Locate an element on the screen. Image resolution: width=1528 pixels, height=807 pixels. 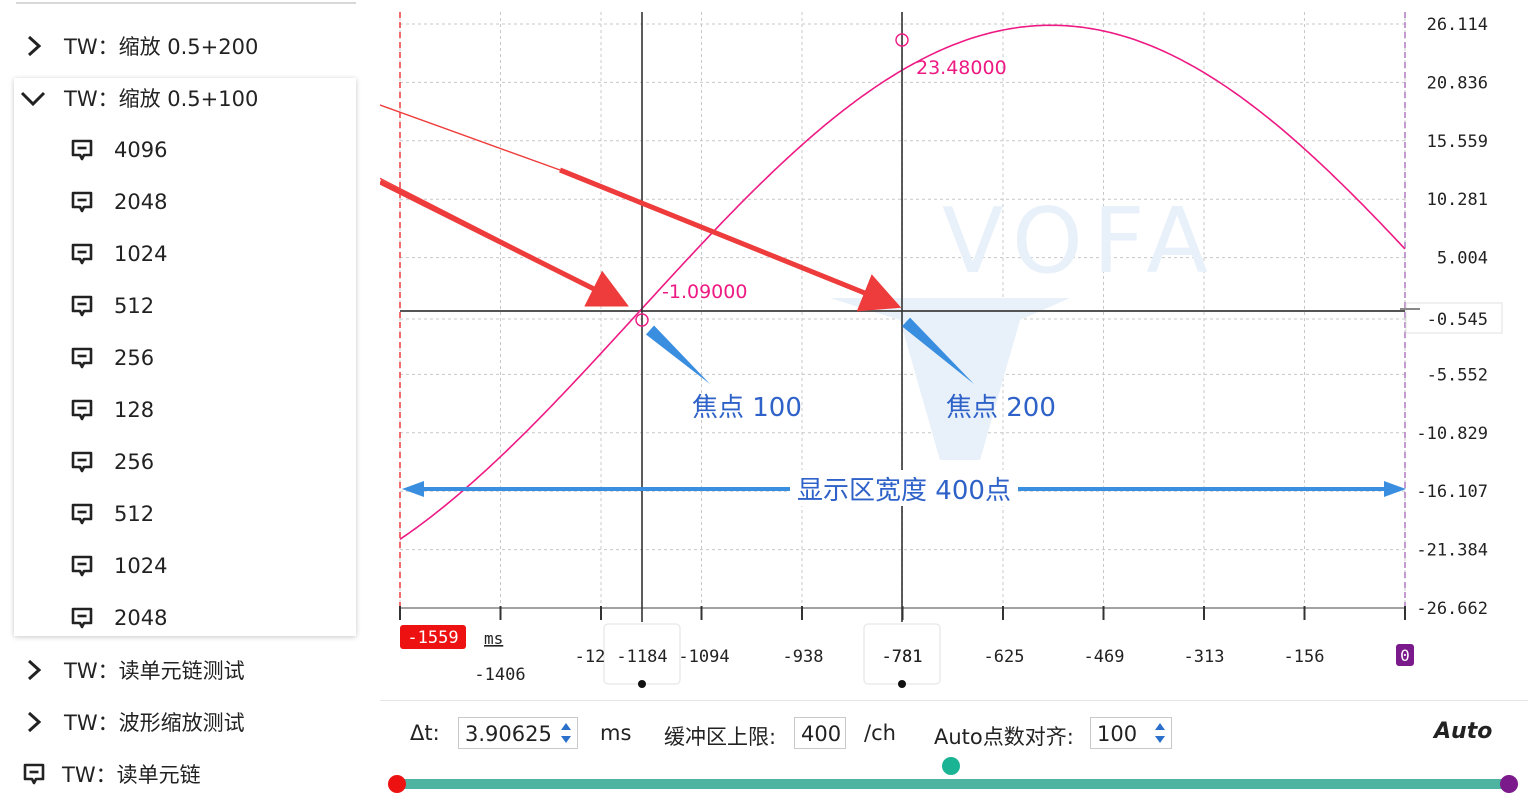
auto-button: Auto is located at coordinates (1463, 731).